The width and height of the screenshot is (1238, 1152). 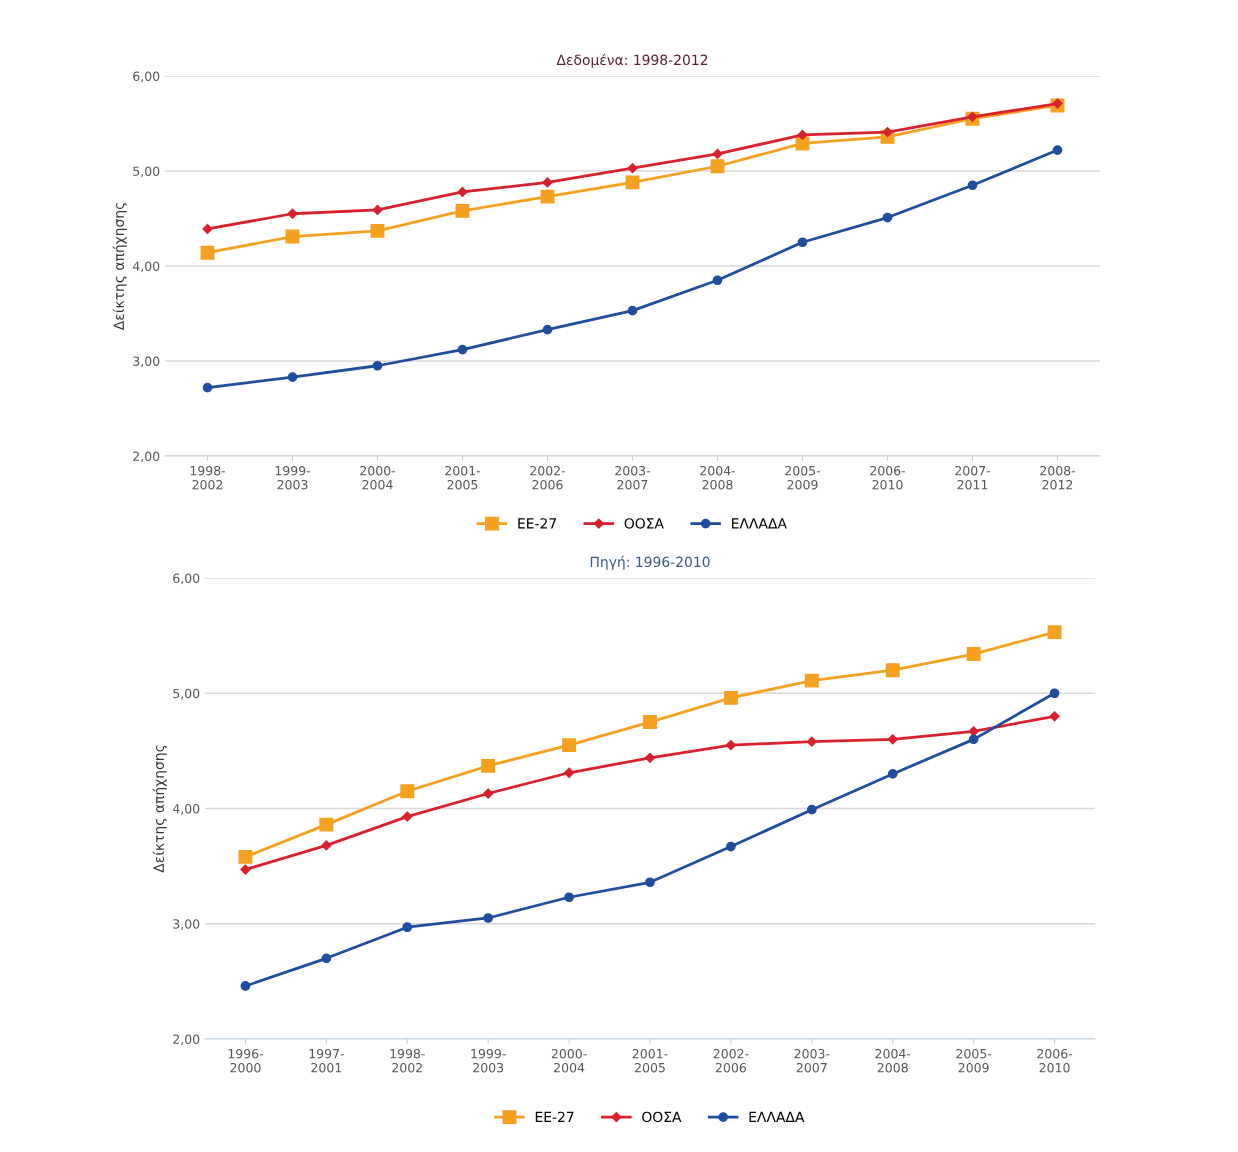 I want to click on x-tick-label: 2008- 2012, so click(x=1058, y=477).